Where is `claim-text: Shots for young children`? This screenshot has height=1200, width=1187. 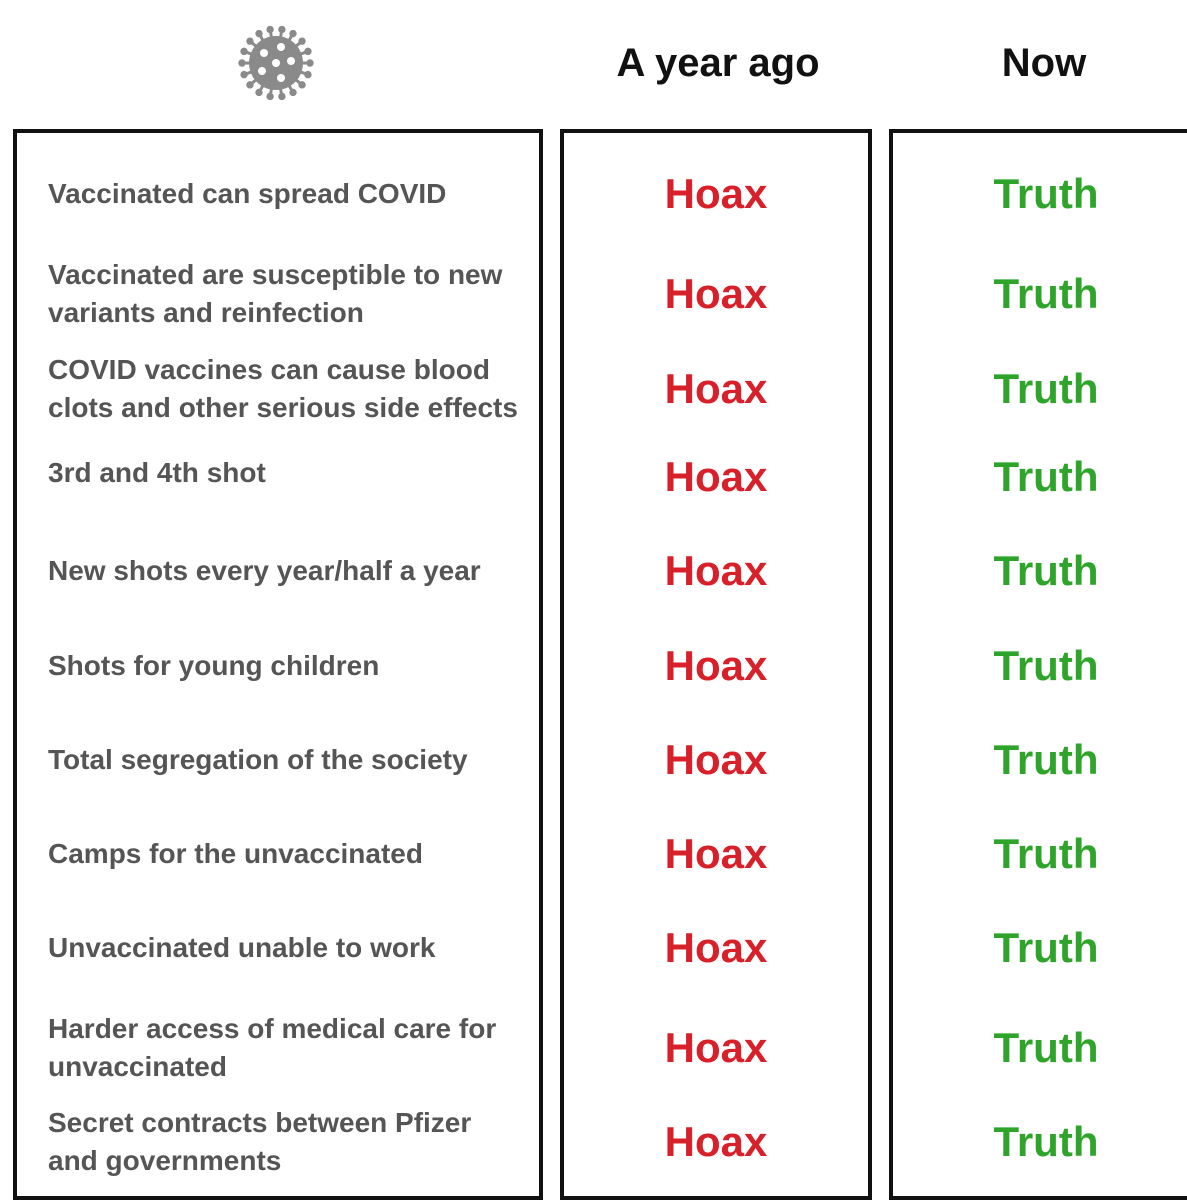
claim-text: Shots for young children is located at coordinates (214, 665).